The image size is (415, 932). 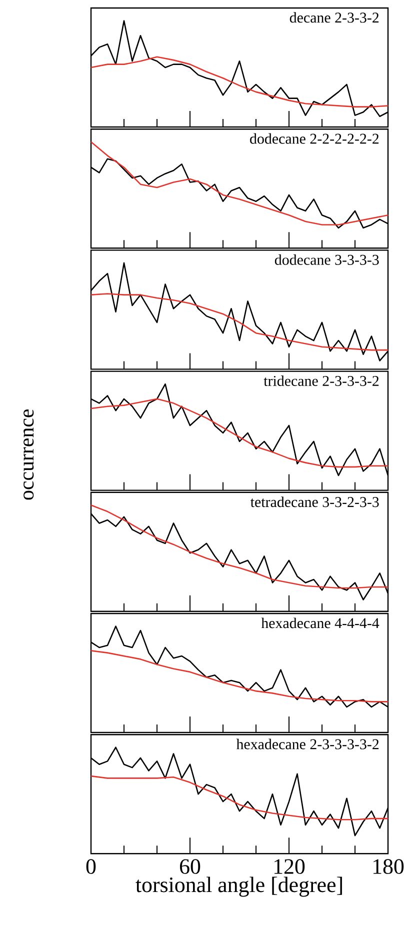 What do you see at coordinates (334, 17) in the screenshot?
I see `chart-title: decane 2-3-3-2` at bounding box center [334, 17].